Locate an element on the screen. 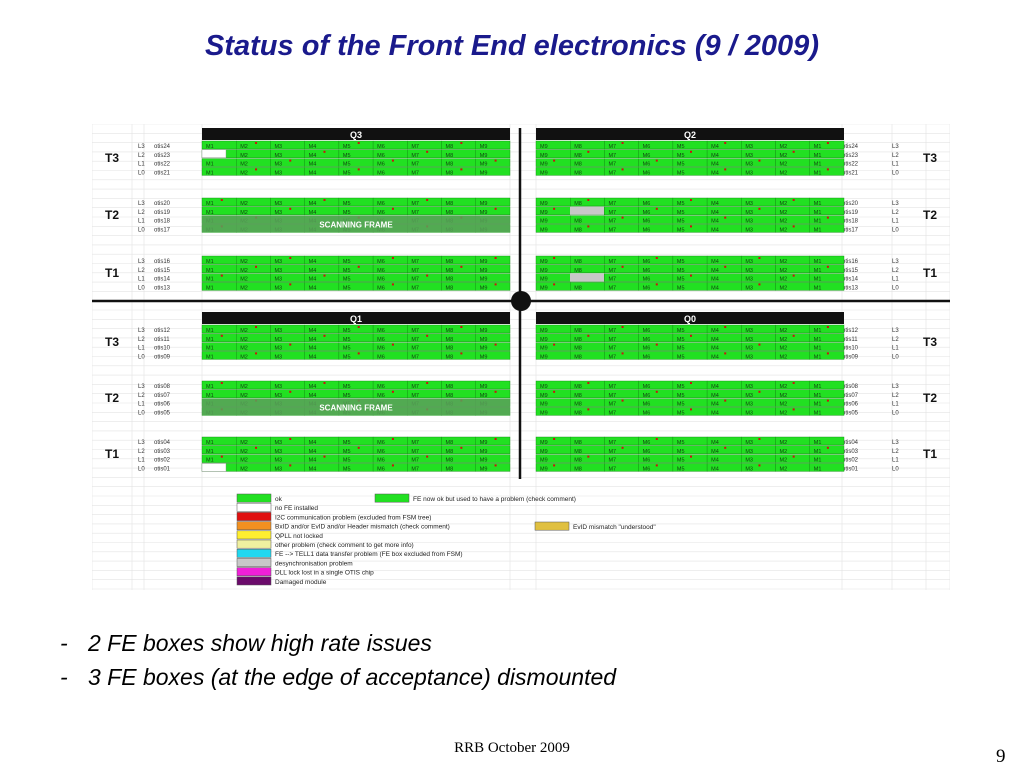 This screenshot has width=1024, height=768. layer-label-left: L2 is located at coordinates (141, 156).